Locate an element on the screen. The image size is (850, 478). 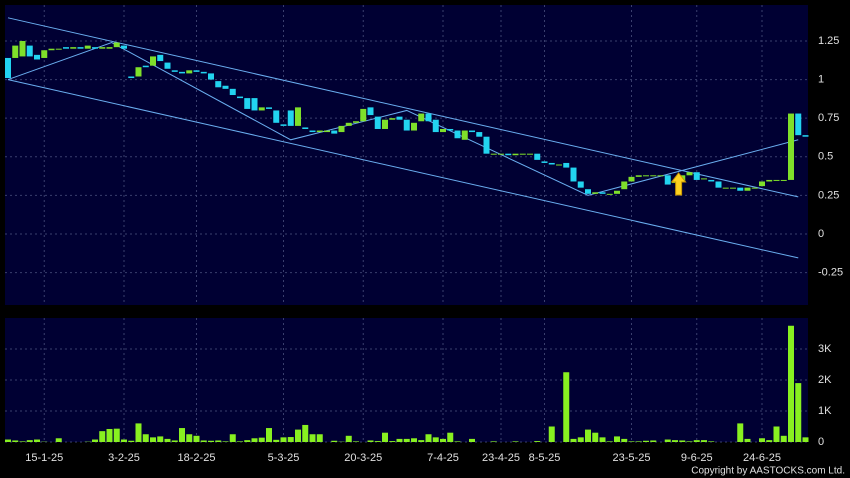
x-tick-label: 23-4-25 is located at coordinates (501, 458).